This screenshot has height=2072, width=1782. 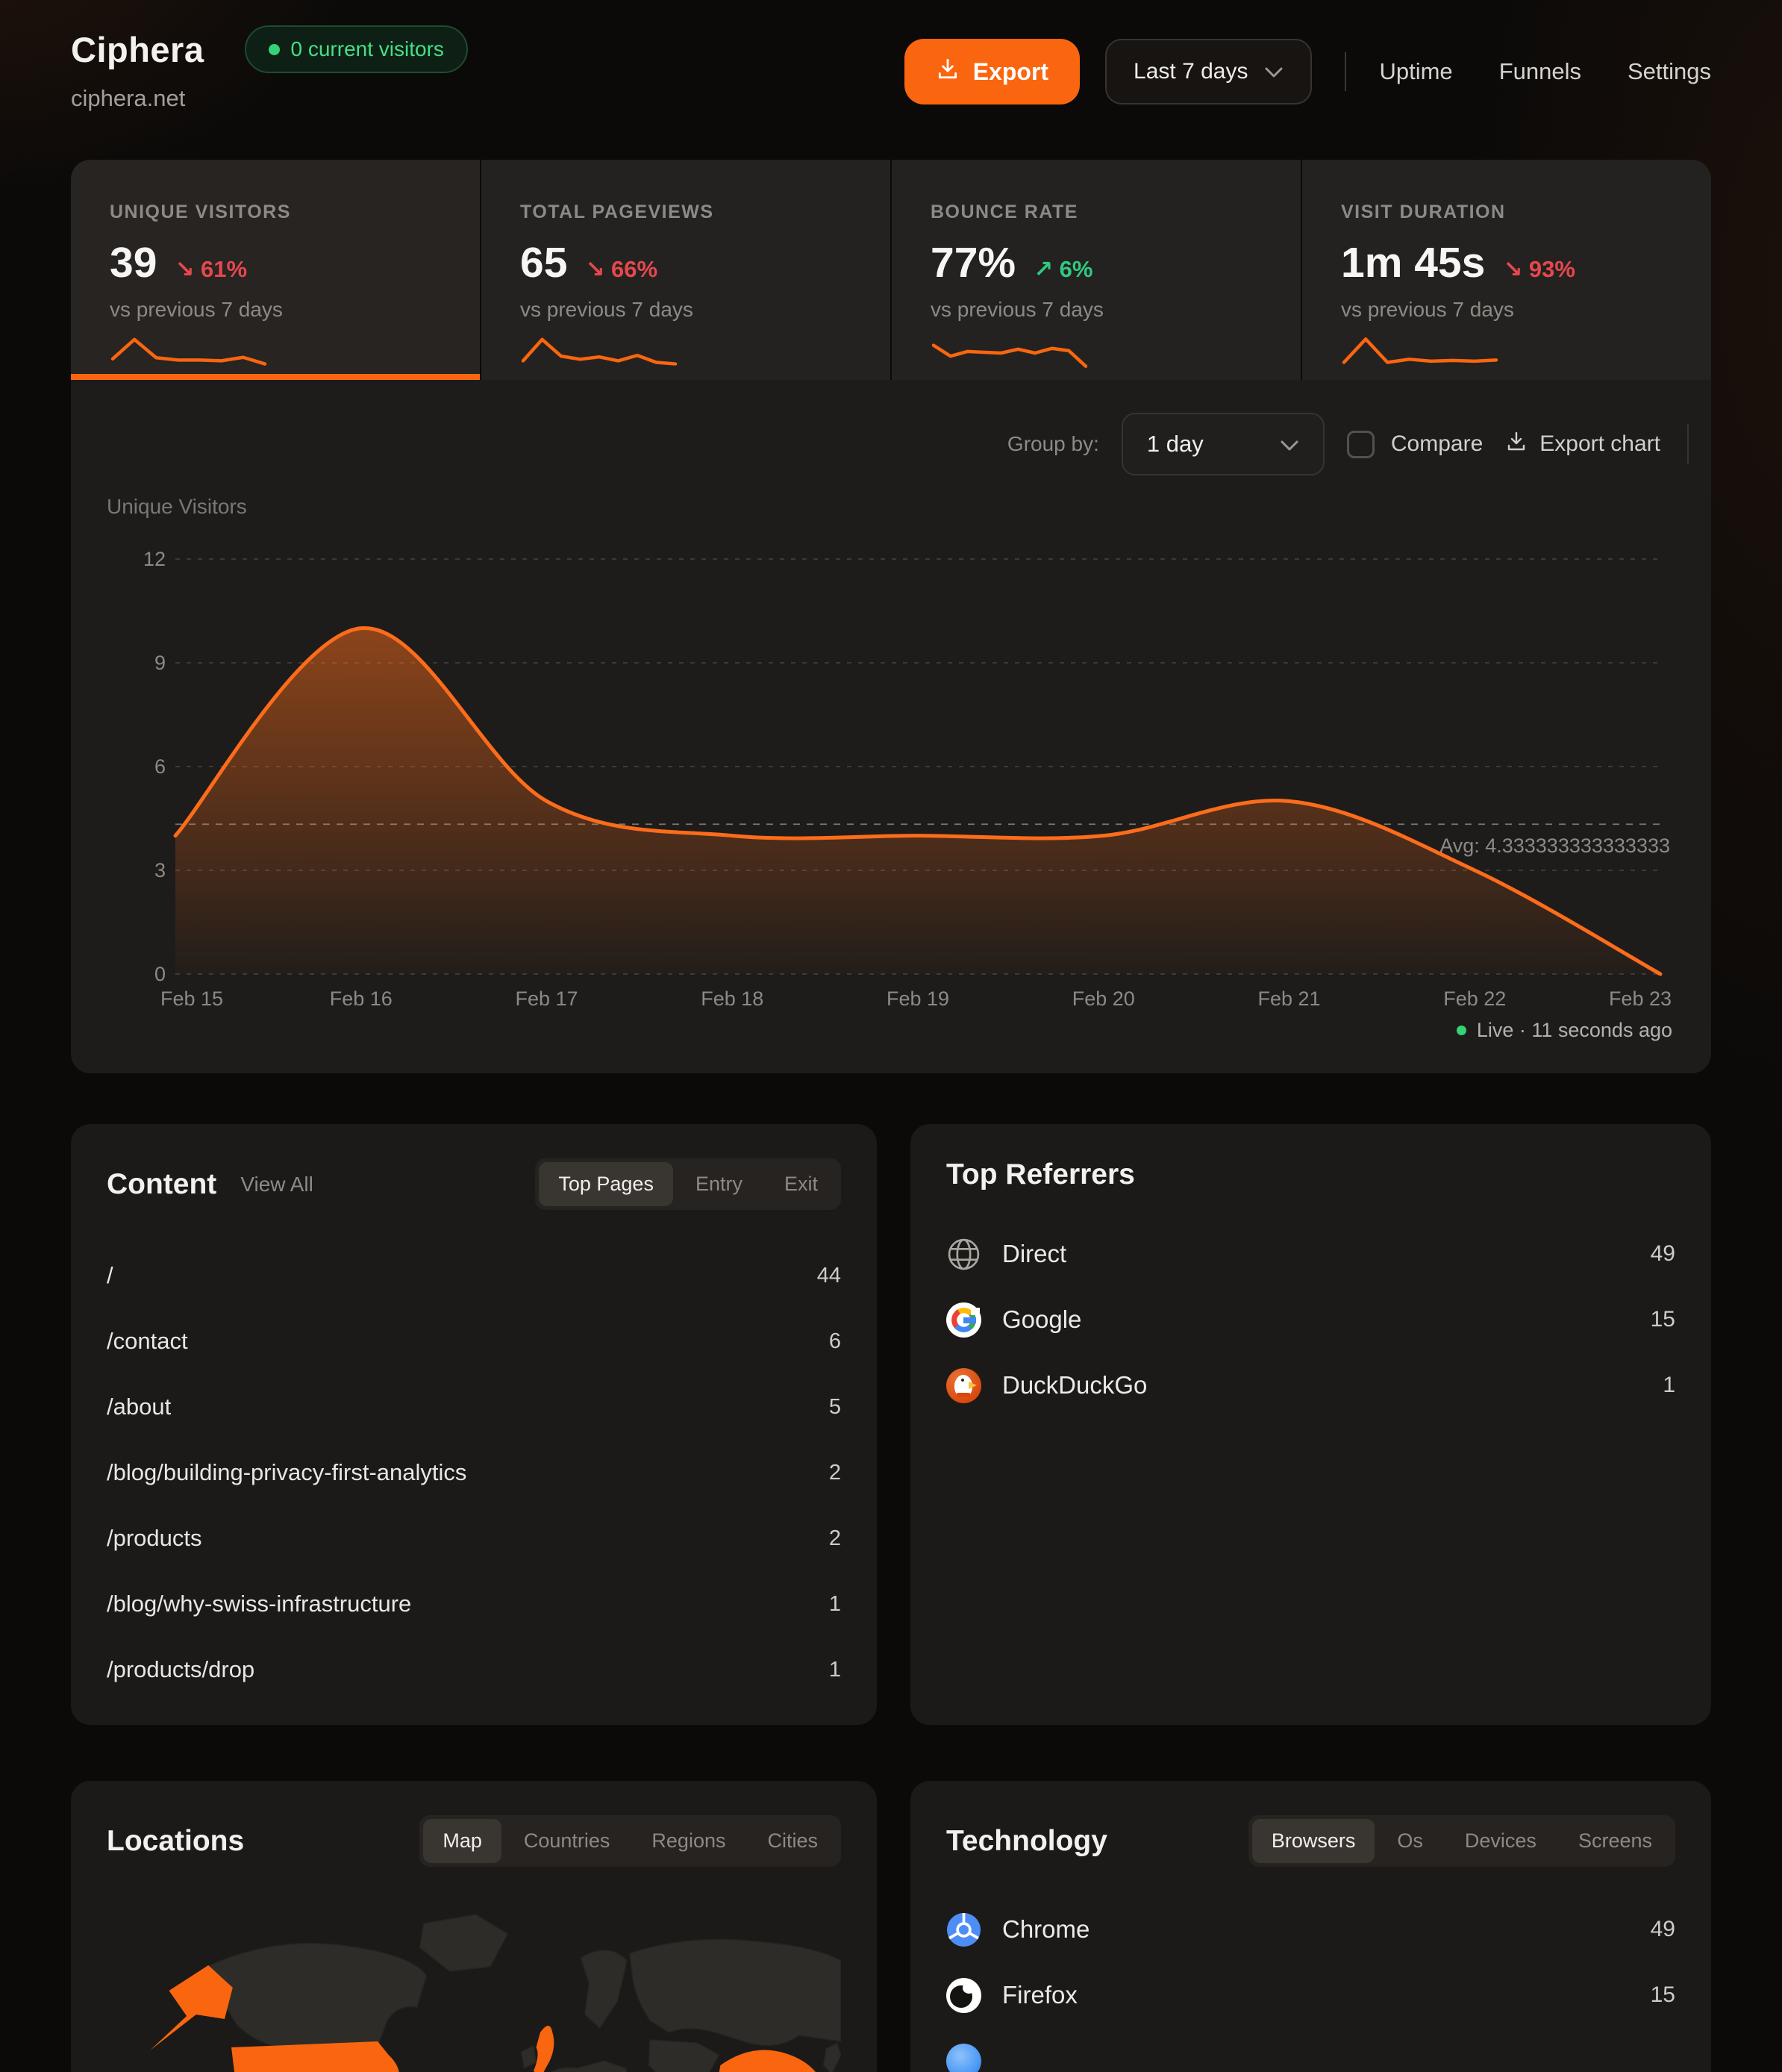 I want to click on stat-value: 39, so click(x=133, y=263).